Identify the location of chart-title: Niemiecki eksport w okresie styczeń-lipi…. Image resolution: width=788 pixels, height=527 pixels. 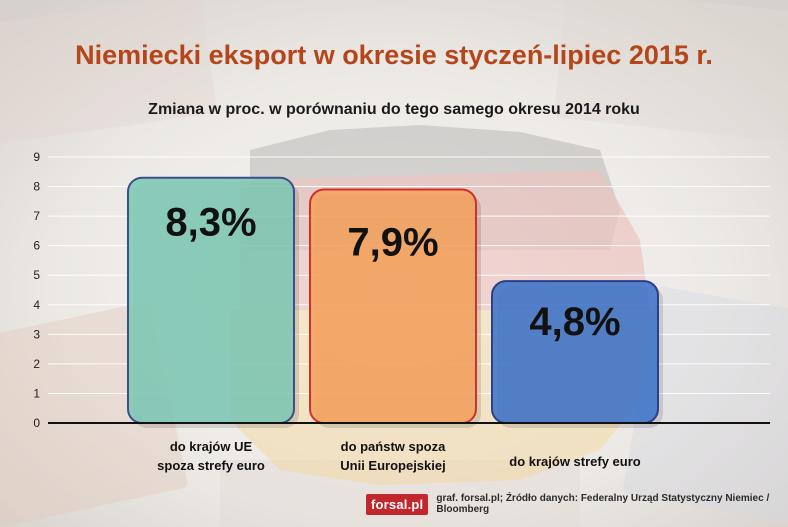
(394, 55).